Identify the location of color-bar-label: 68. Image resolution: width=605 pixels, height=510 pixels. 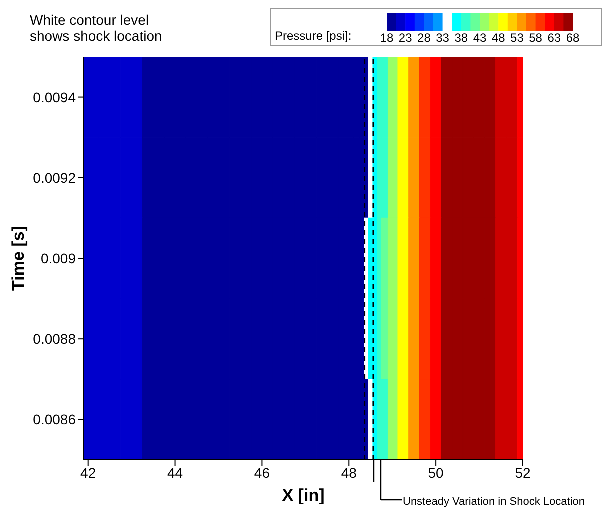
(573, 38).